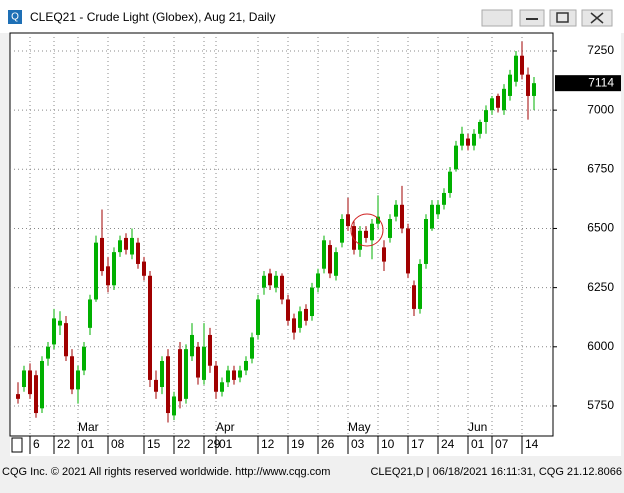 This screenshot has height=493, width=624. Describe the element at coordinates (600, 287) in the screenshot. I see `y-tick-label: 6250` at that location.